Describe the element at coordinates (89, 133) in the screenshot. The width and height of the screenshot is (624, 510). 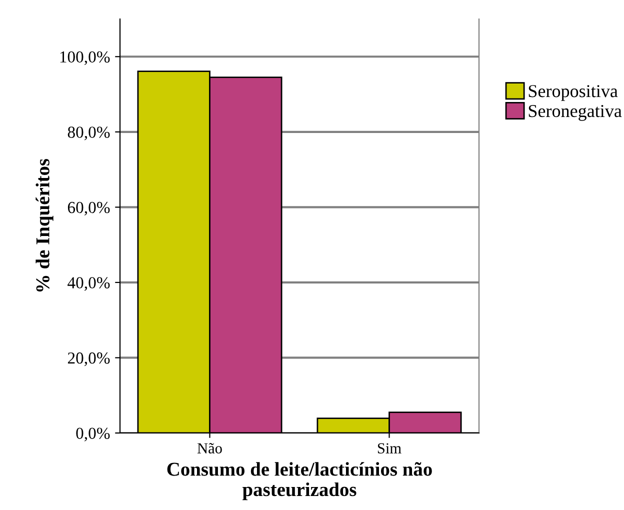
I see `y-tick-label: 80,0%` at that location.